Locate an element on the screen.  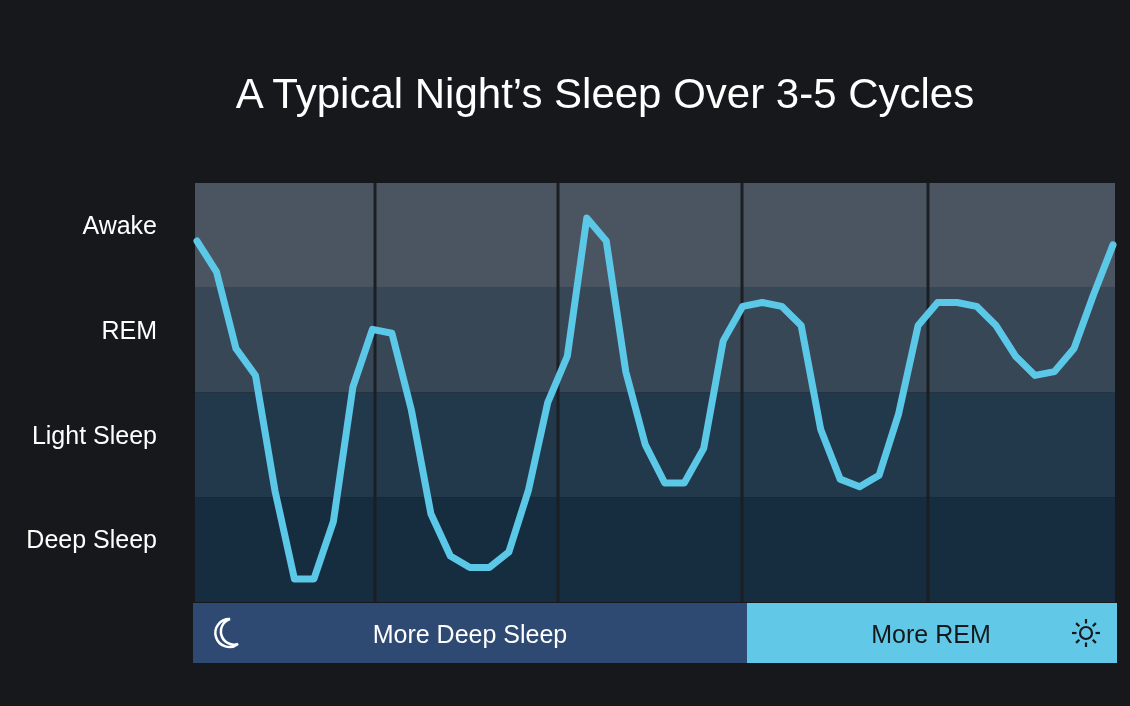
text: REM is located at coordinates (129, 329).